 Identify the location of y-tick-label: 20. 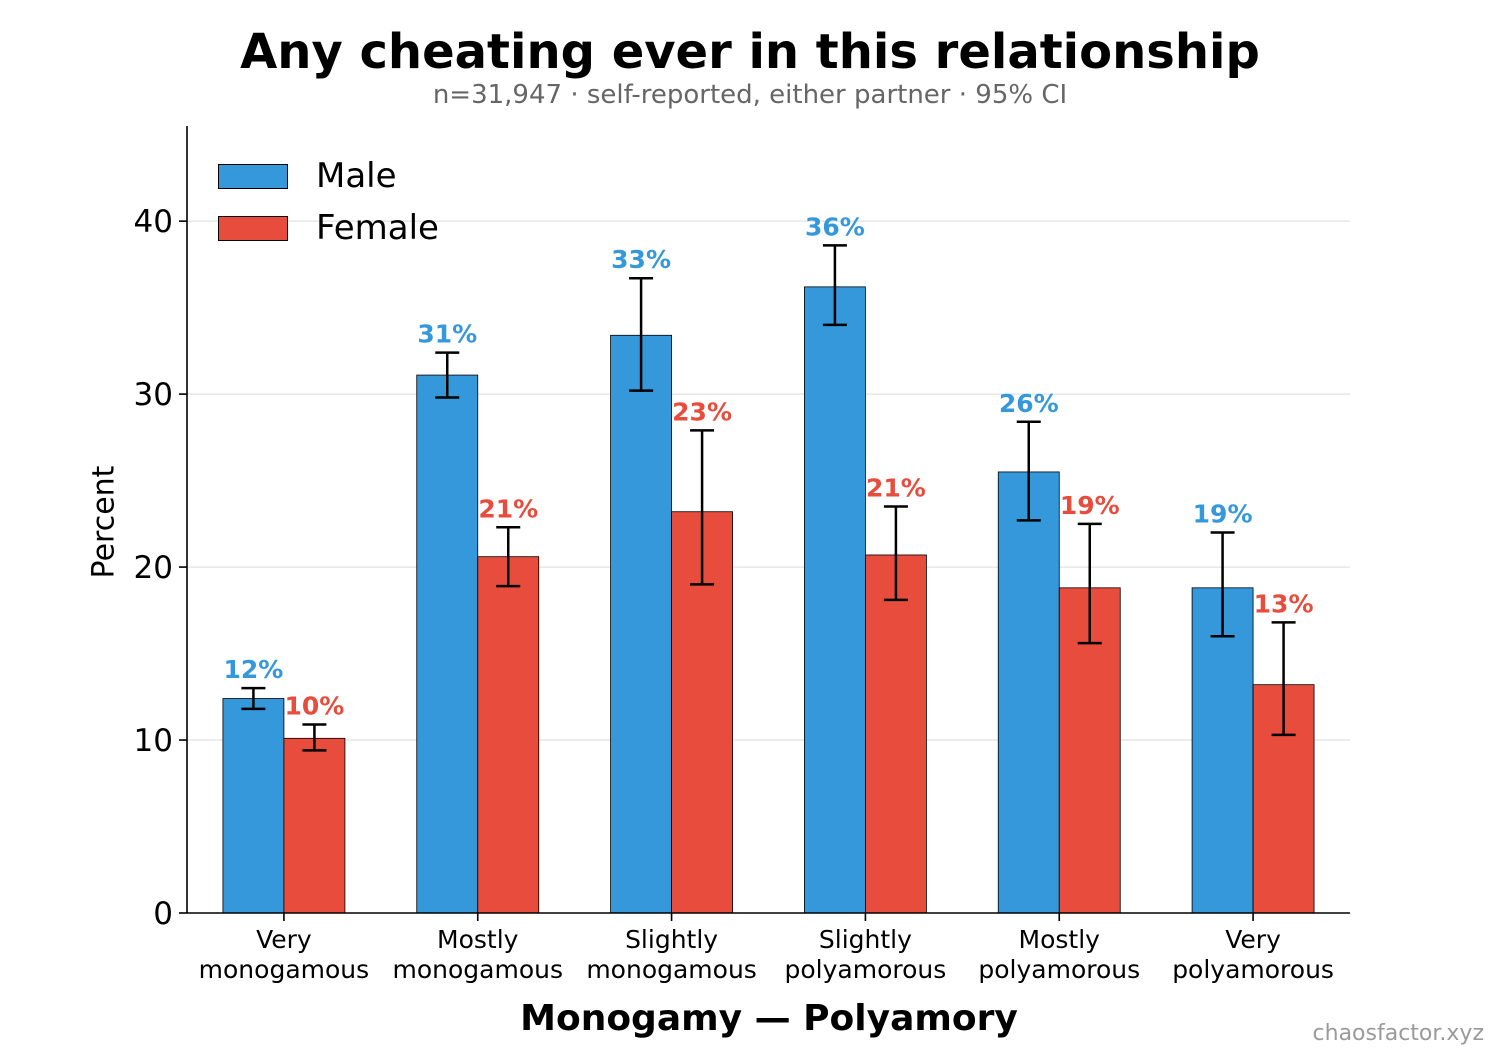
(153, 568).